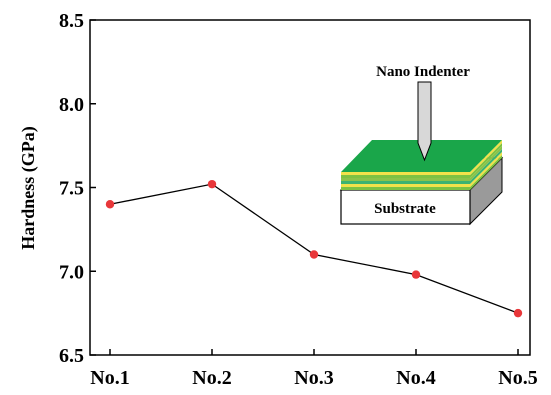  Describe the element at coordinates (314, 254) in the screenshot. I see `data-point-no3` at that location.